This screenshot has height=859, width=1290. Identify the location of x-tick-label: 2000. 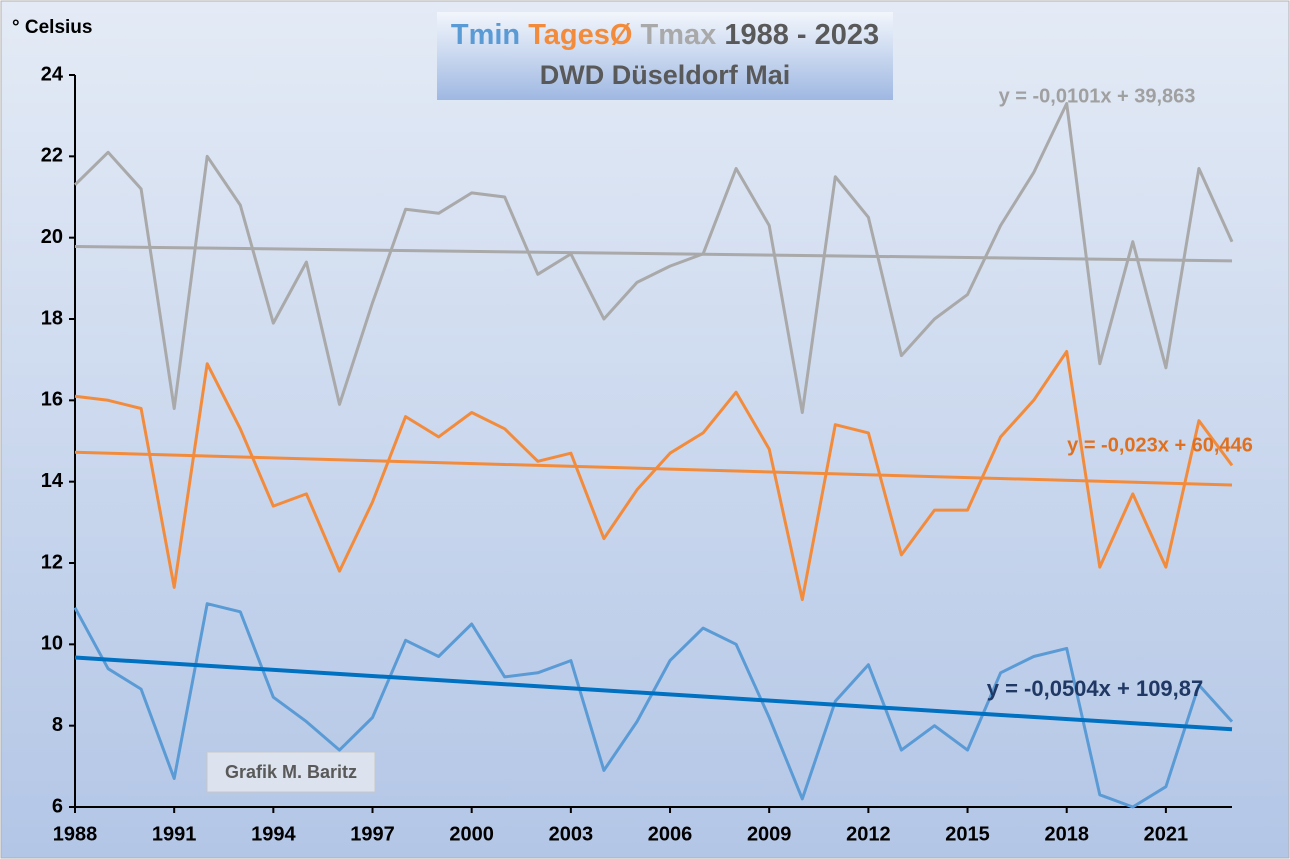
(471, 834).